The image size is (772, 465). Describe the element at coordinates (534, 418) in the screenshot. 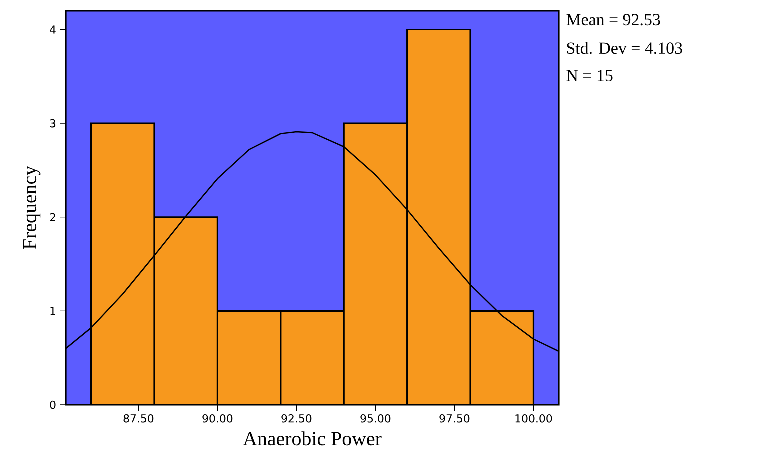

I see `x-tick-label: 100.00` at that location.